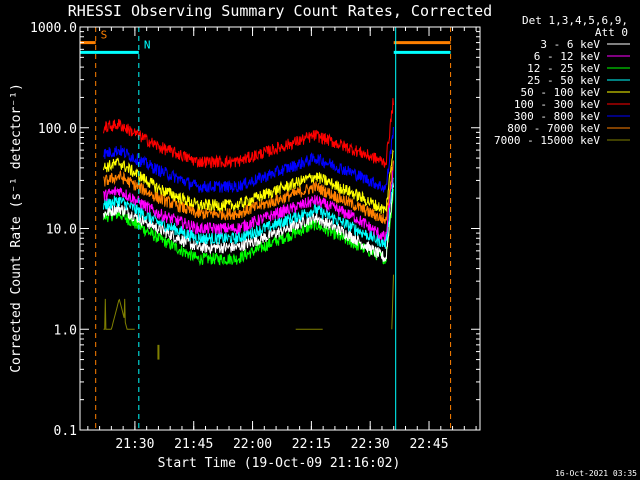  What do you see at coordinates (553, 128) in the screenshot?
I see `legend-label: 800 - 7000 keV` at bounding box center [553, 128].